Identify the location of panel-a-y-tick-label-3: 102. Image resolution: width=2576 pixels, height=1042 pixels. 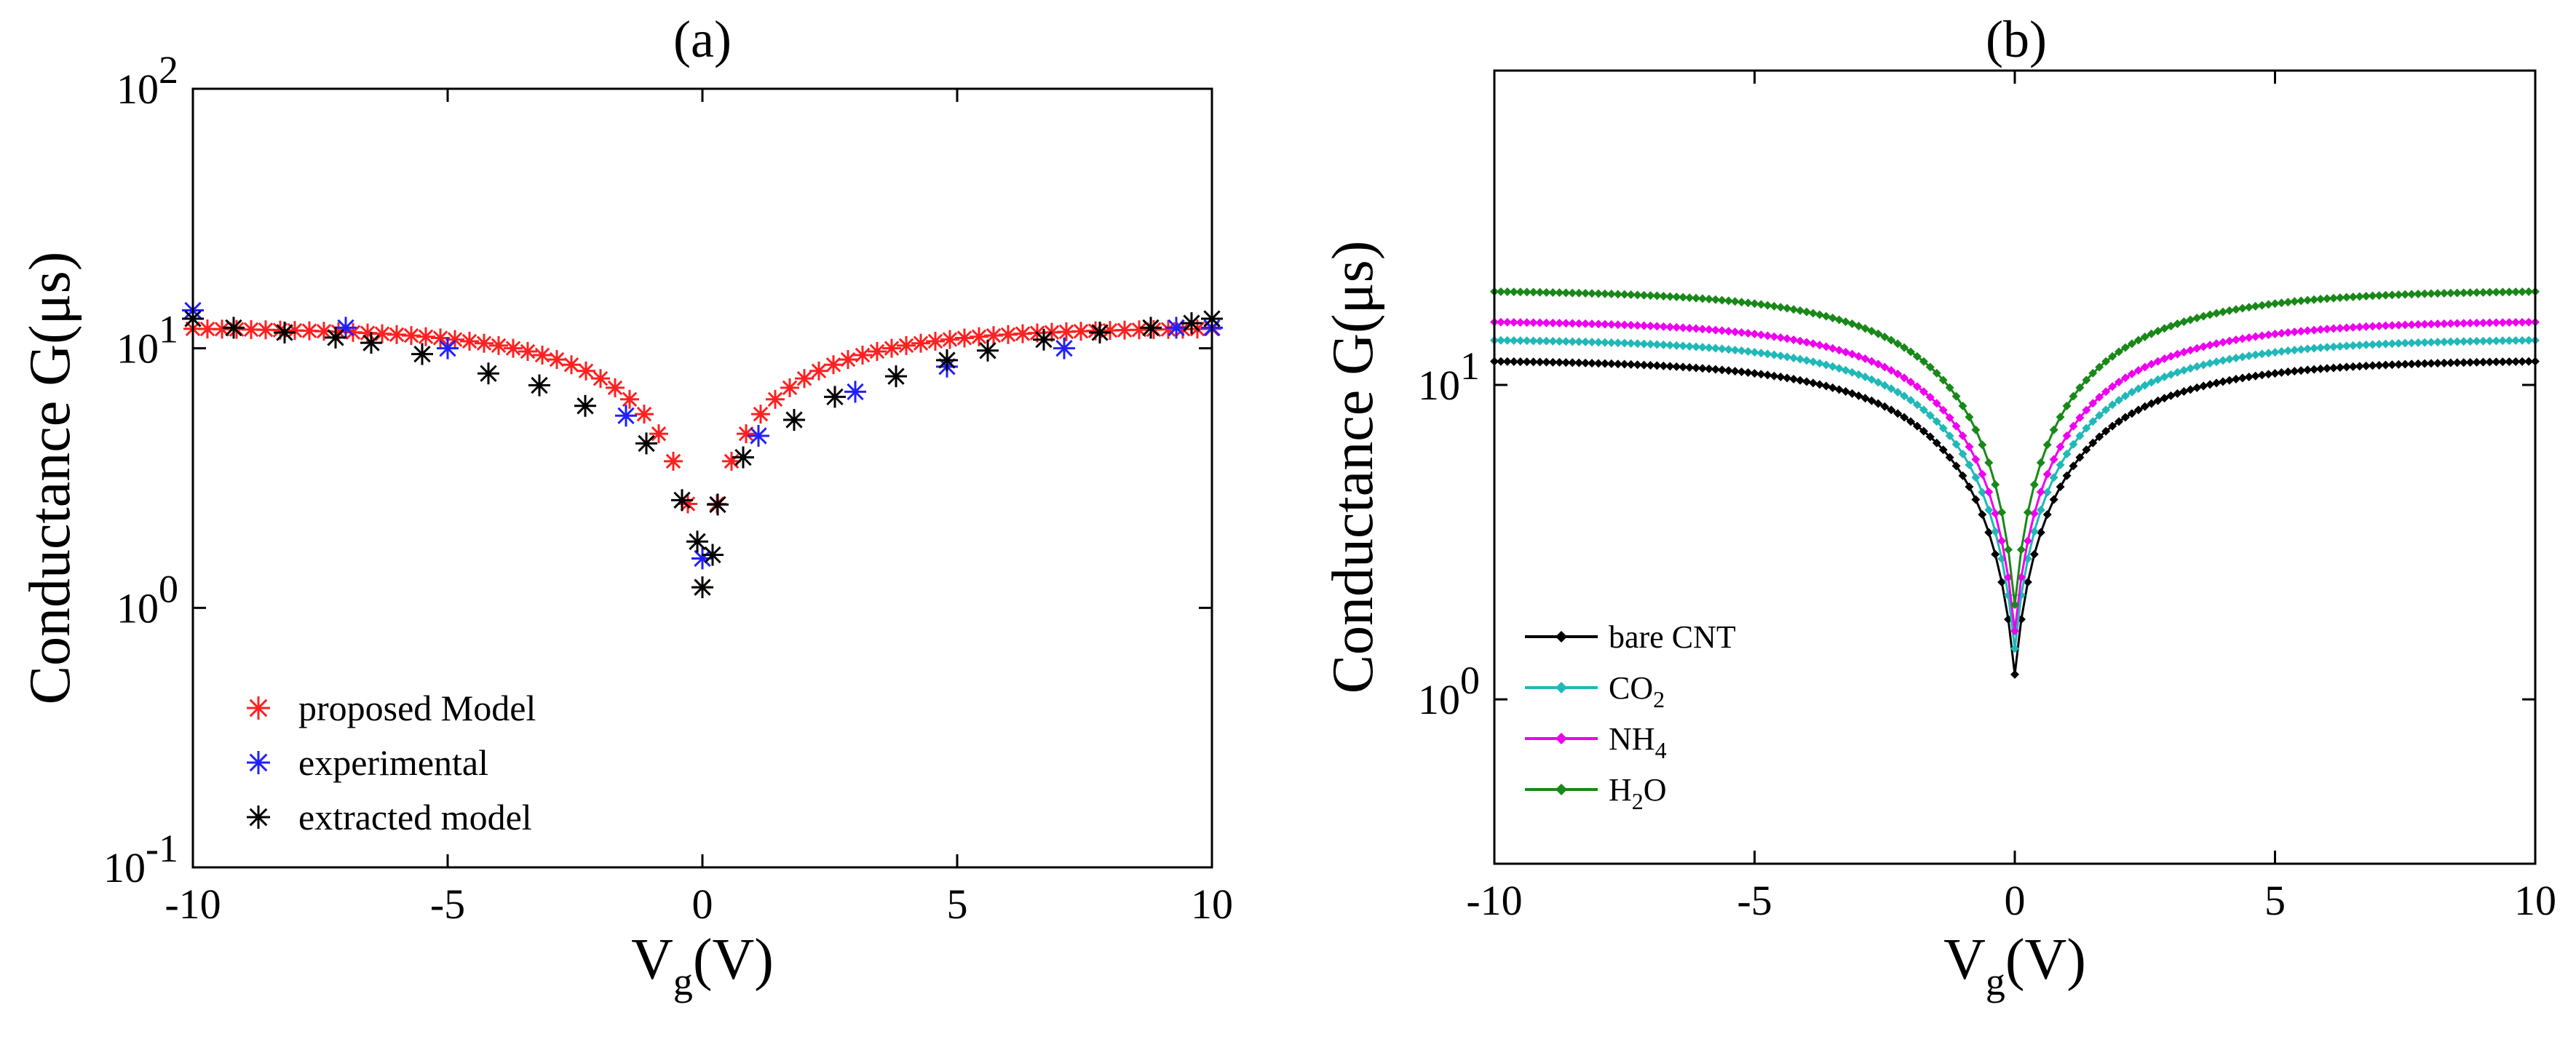
(147, 80).